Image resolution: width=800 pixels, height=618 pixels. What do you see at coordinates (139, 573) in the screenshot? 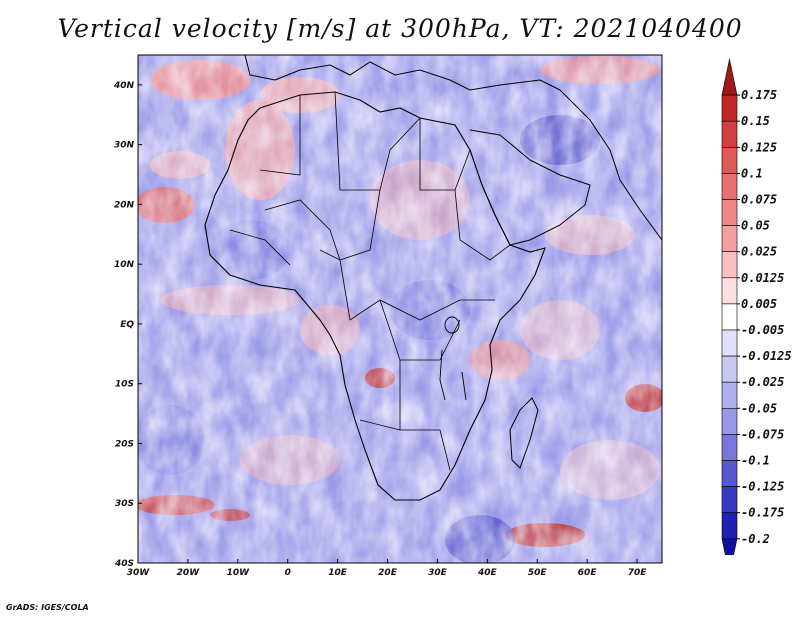
I see `lon-tick-label: 30W` at bounding box center [139, 573].